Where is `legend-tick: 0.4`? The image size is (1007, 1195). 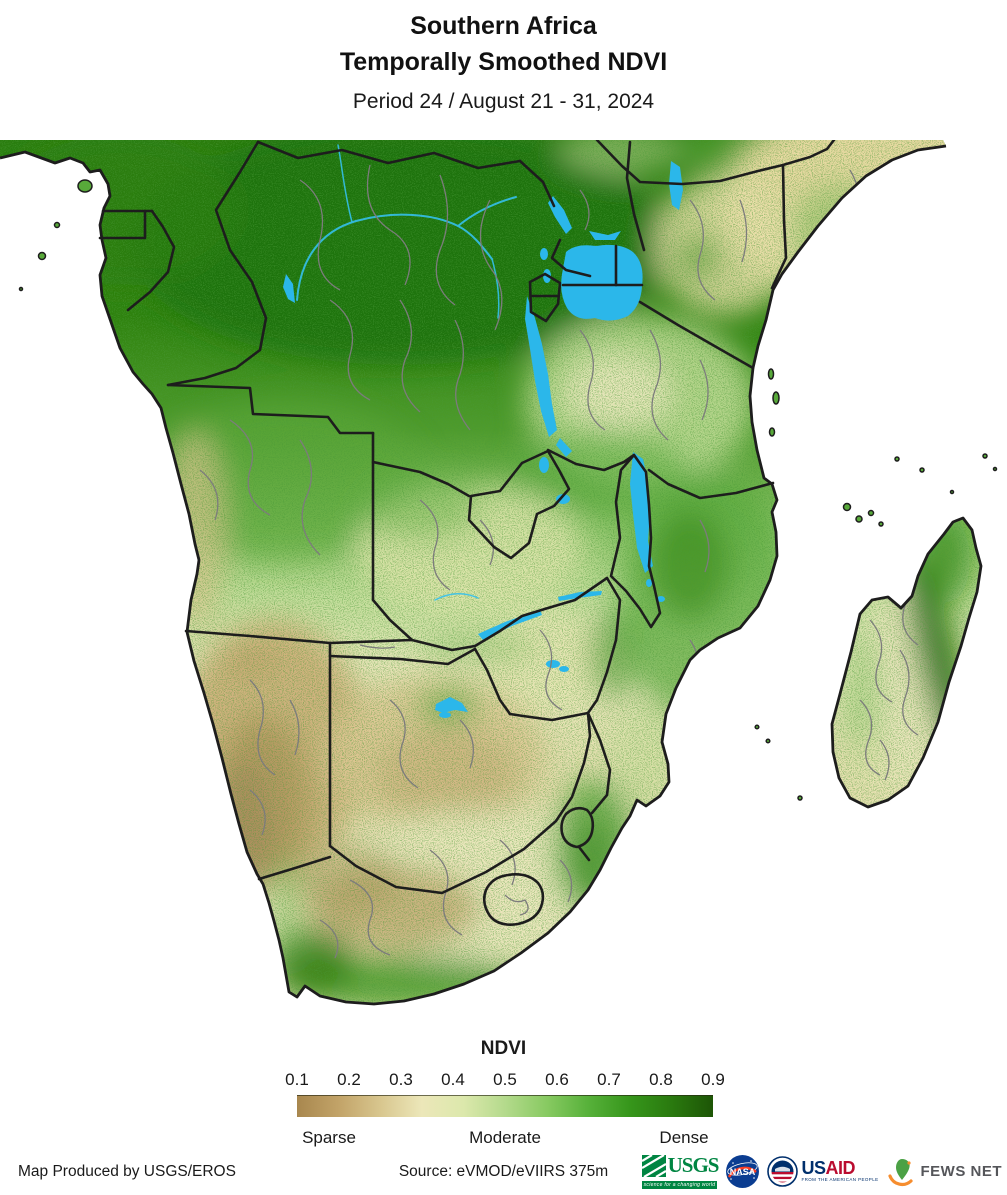
legend-tick: 0.4 is located at coordinates (453, 1079).